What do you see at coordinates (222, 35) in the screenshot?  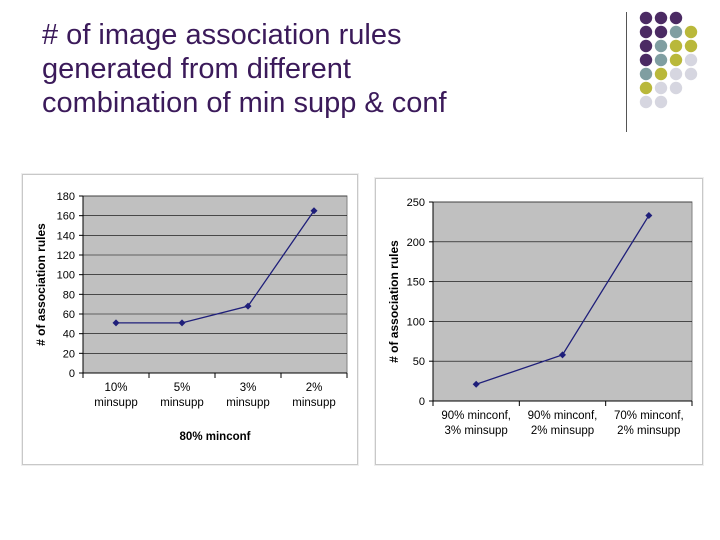 I see `slide-title-line: # of image association rules` at bounding box center [222, 35].